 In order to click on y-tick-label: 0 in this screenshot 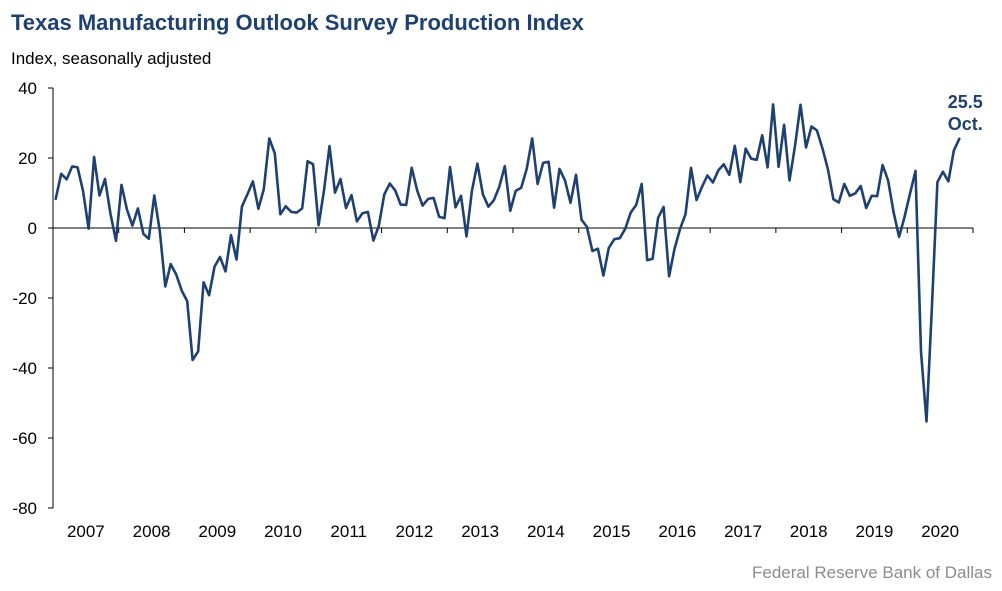, I will do `click(32, 228)`.